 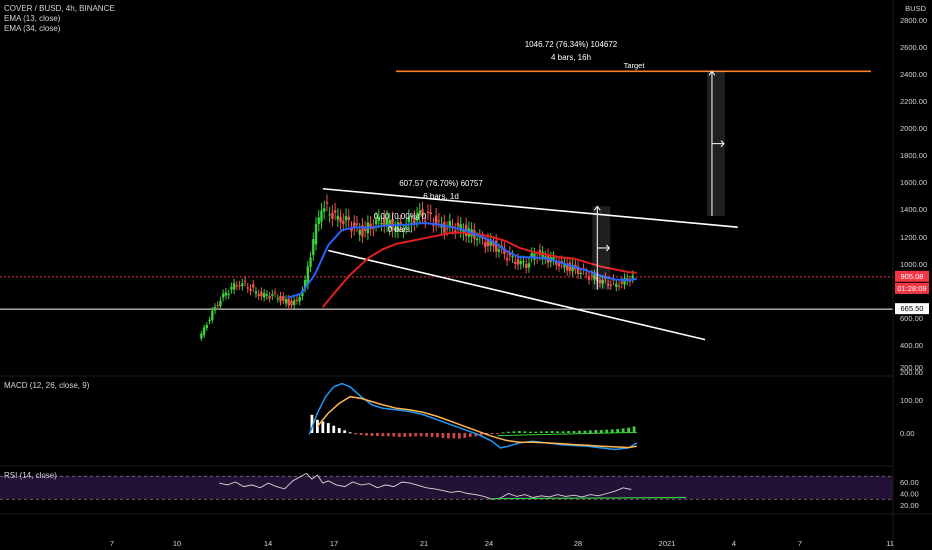 What do you see at coordinates (46, 386) in the screenshot?
I see `macd-legend: MACD (12, 26, close, 9)` at bounding box center [46, 386].